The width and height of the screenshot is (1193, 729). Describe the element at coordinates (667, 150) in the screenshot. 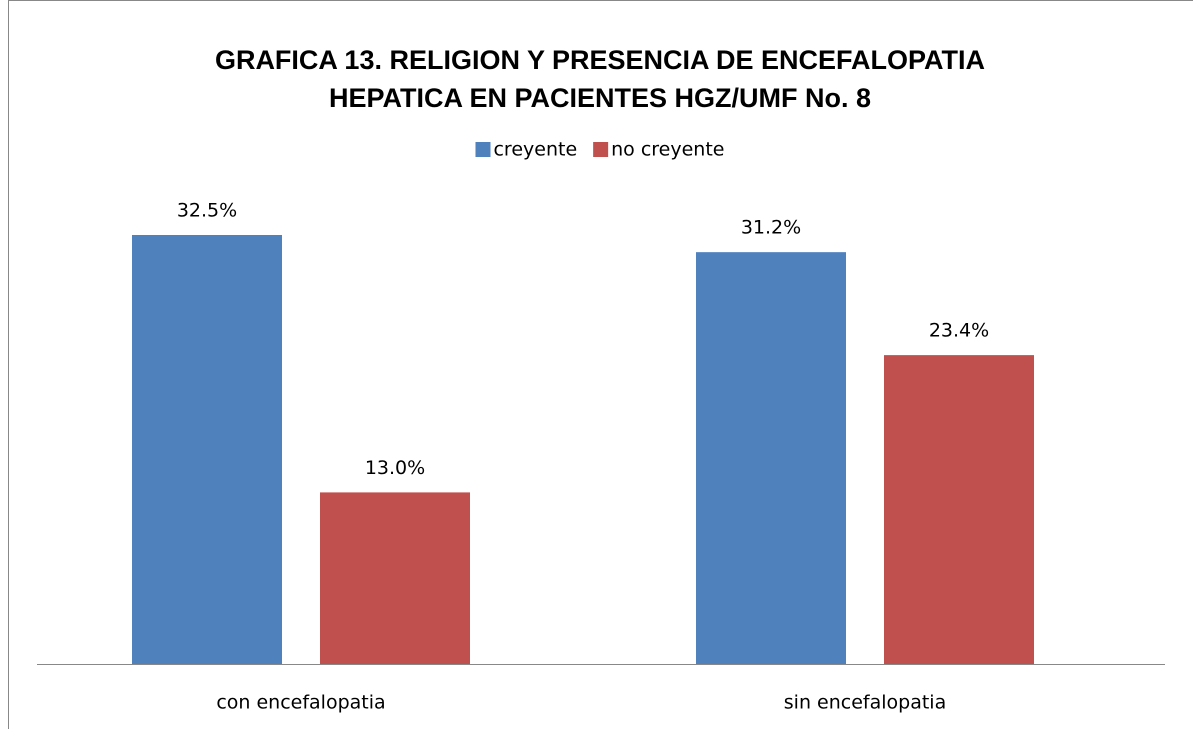

I see `legend-label: no creyente` at that location.